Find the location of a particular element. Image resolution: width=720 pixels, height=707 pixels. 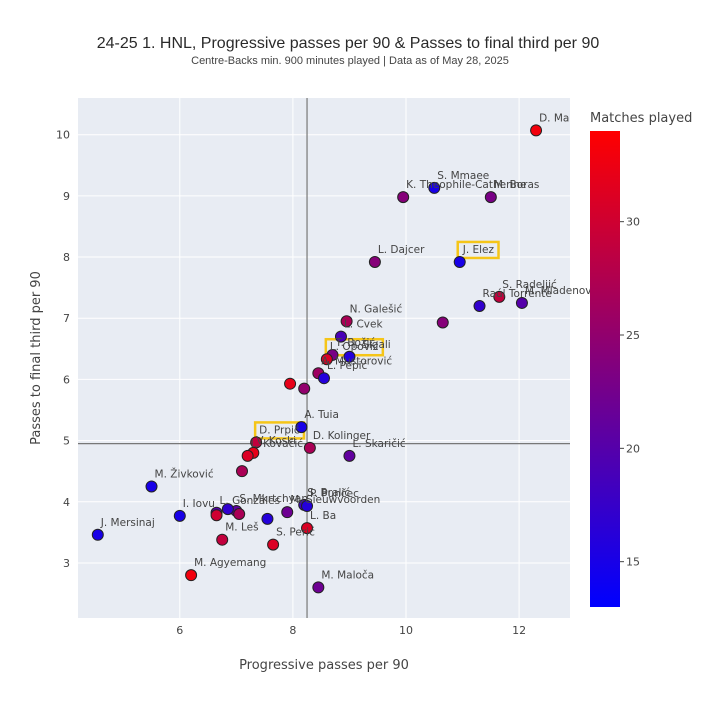

point-p-puncec is located at coordinates (307, 506).